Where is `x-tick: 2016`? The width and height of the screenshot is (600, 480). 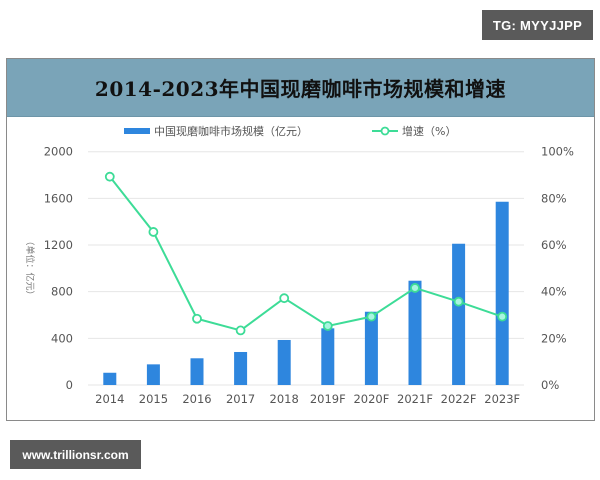 x-tick: 2016 is located at coordinates (196, 399).